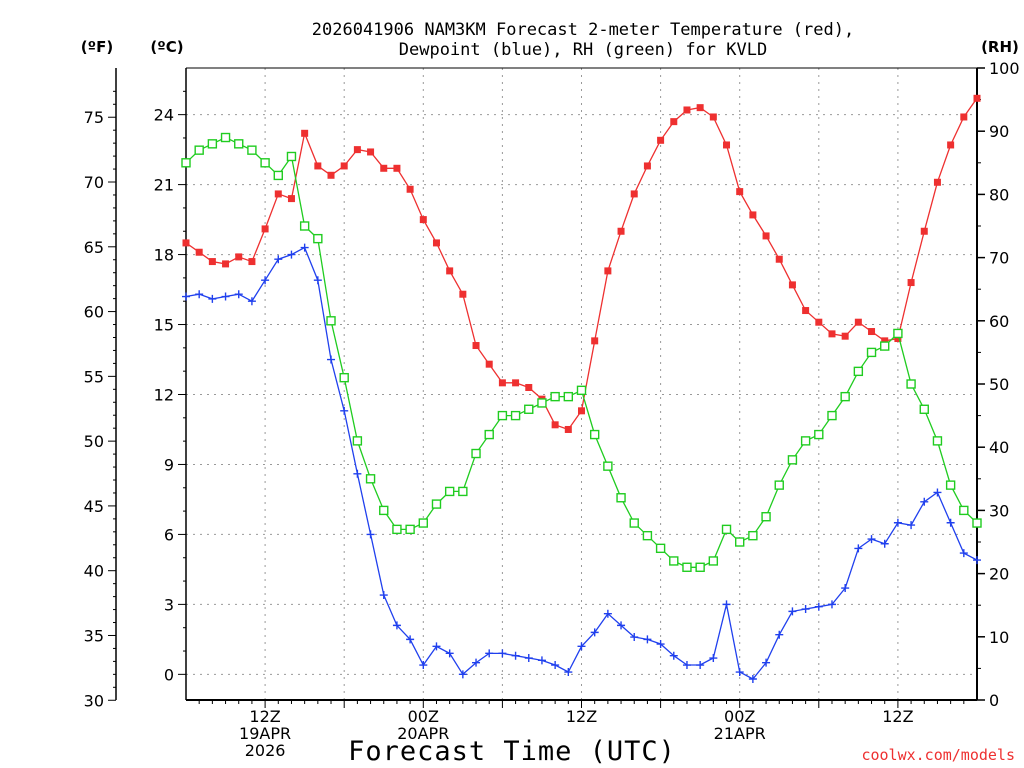 The height and width of the screenshot is (768, 1024). Describe the element at coordinates (938, 755) in the screenshot. I see `watermark: coolwx.com/models` at that location.